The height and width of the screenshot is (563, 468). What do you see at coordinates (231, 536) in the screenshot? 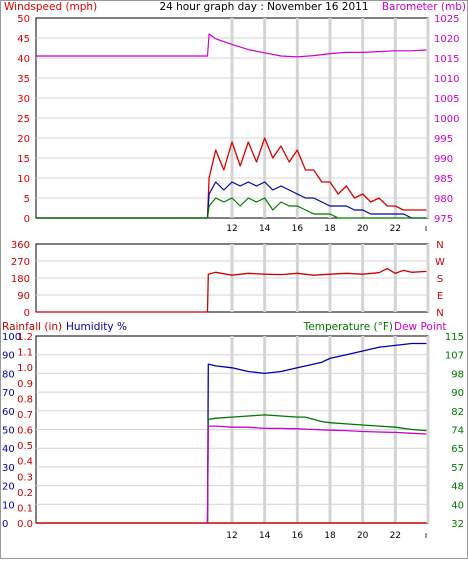
I see `climate-x-tick-12: 12` at bounding box center [231, 536].